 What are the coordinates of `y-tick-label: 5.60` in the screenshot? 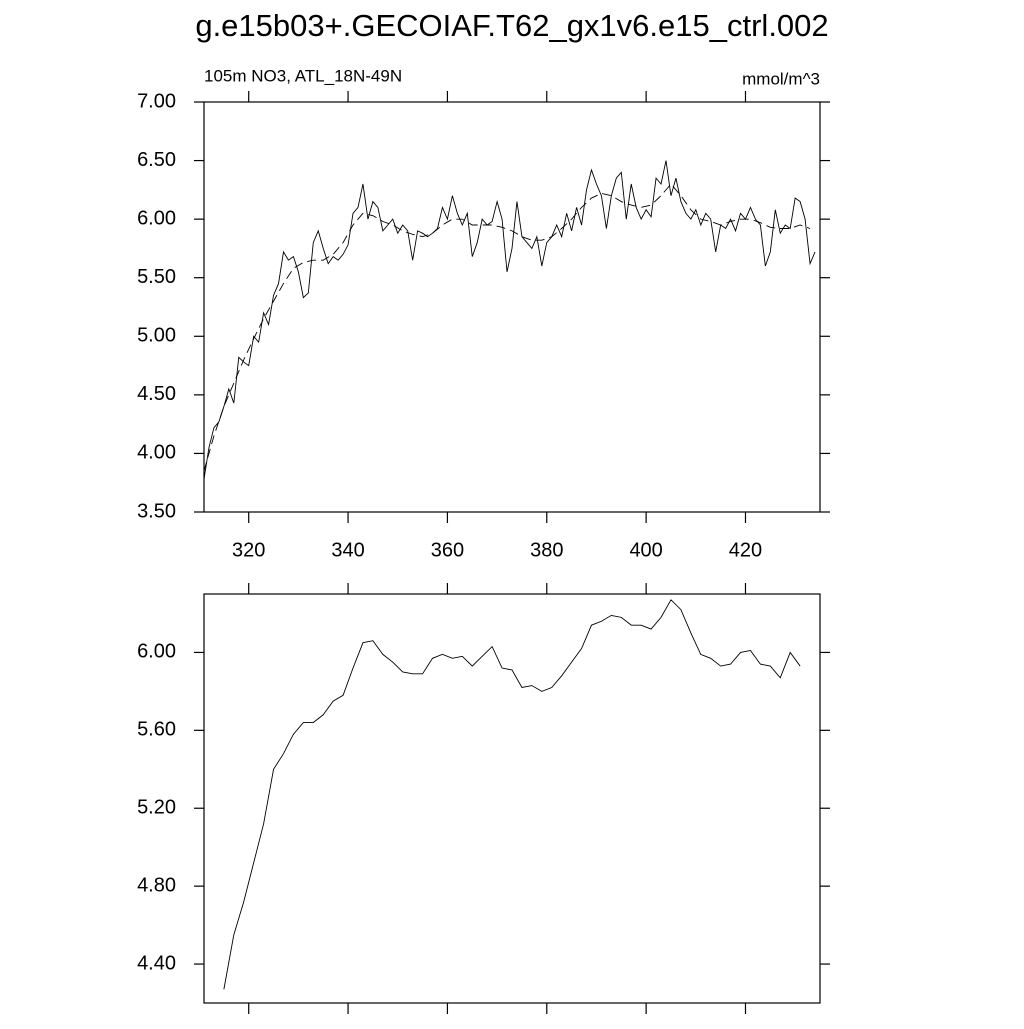 It's located at (156, 730).